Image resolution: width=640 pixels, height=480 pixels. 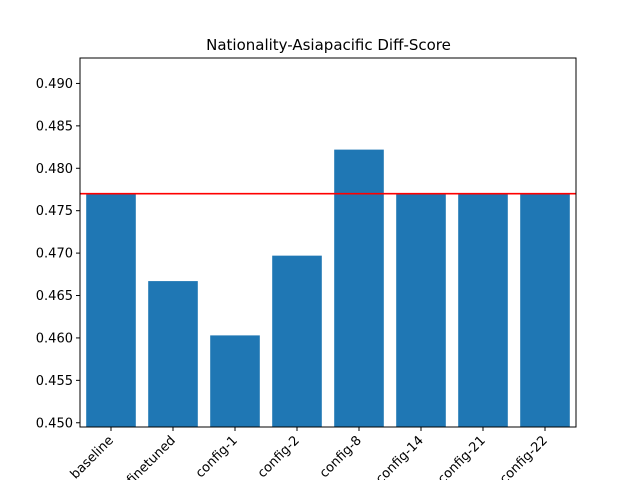 I want to click on y-tick-label: 0.475, so click(x=54, y=211).